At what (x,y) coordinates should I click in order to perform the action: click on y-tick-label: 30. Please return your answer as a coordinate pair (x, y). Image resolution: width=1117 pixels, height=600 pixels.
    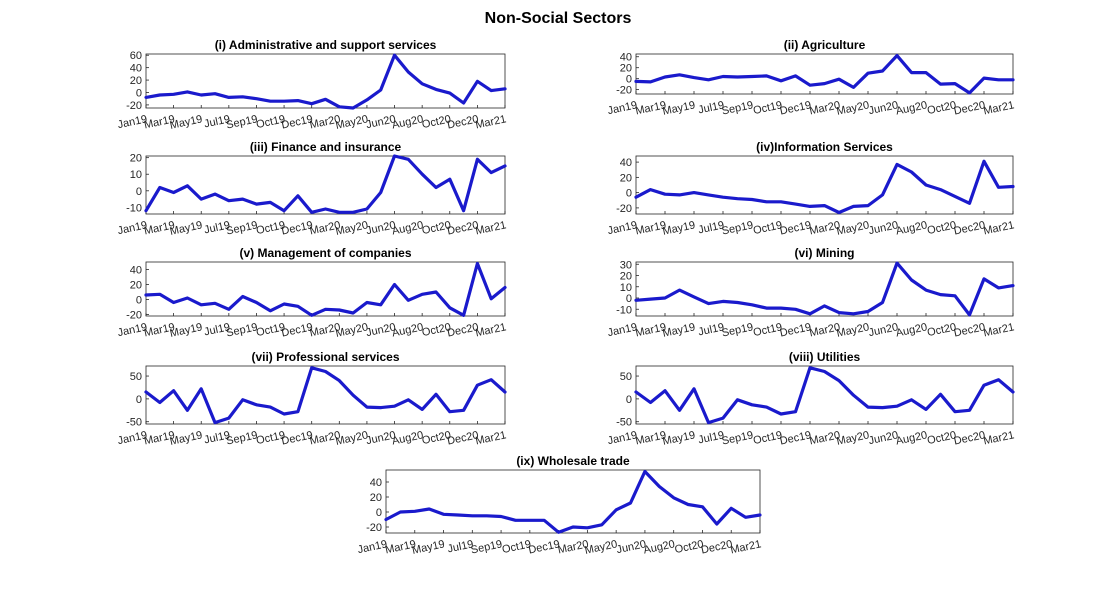
    Looking at the image, I should click on (626, 265).